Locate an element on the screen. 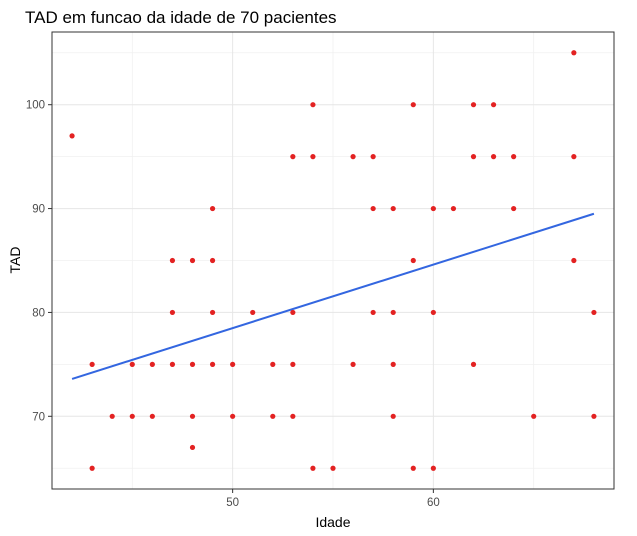 This screenshot has width=637, height=536. y-tick-label: 90 is located at coordinates (38, 210).